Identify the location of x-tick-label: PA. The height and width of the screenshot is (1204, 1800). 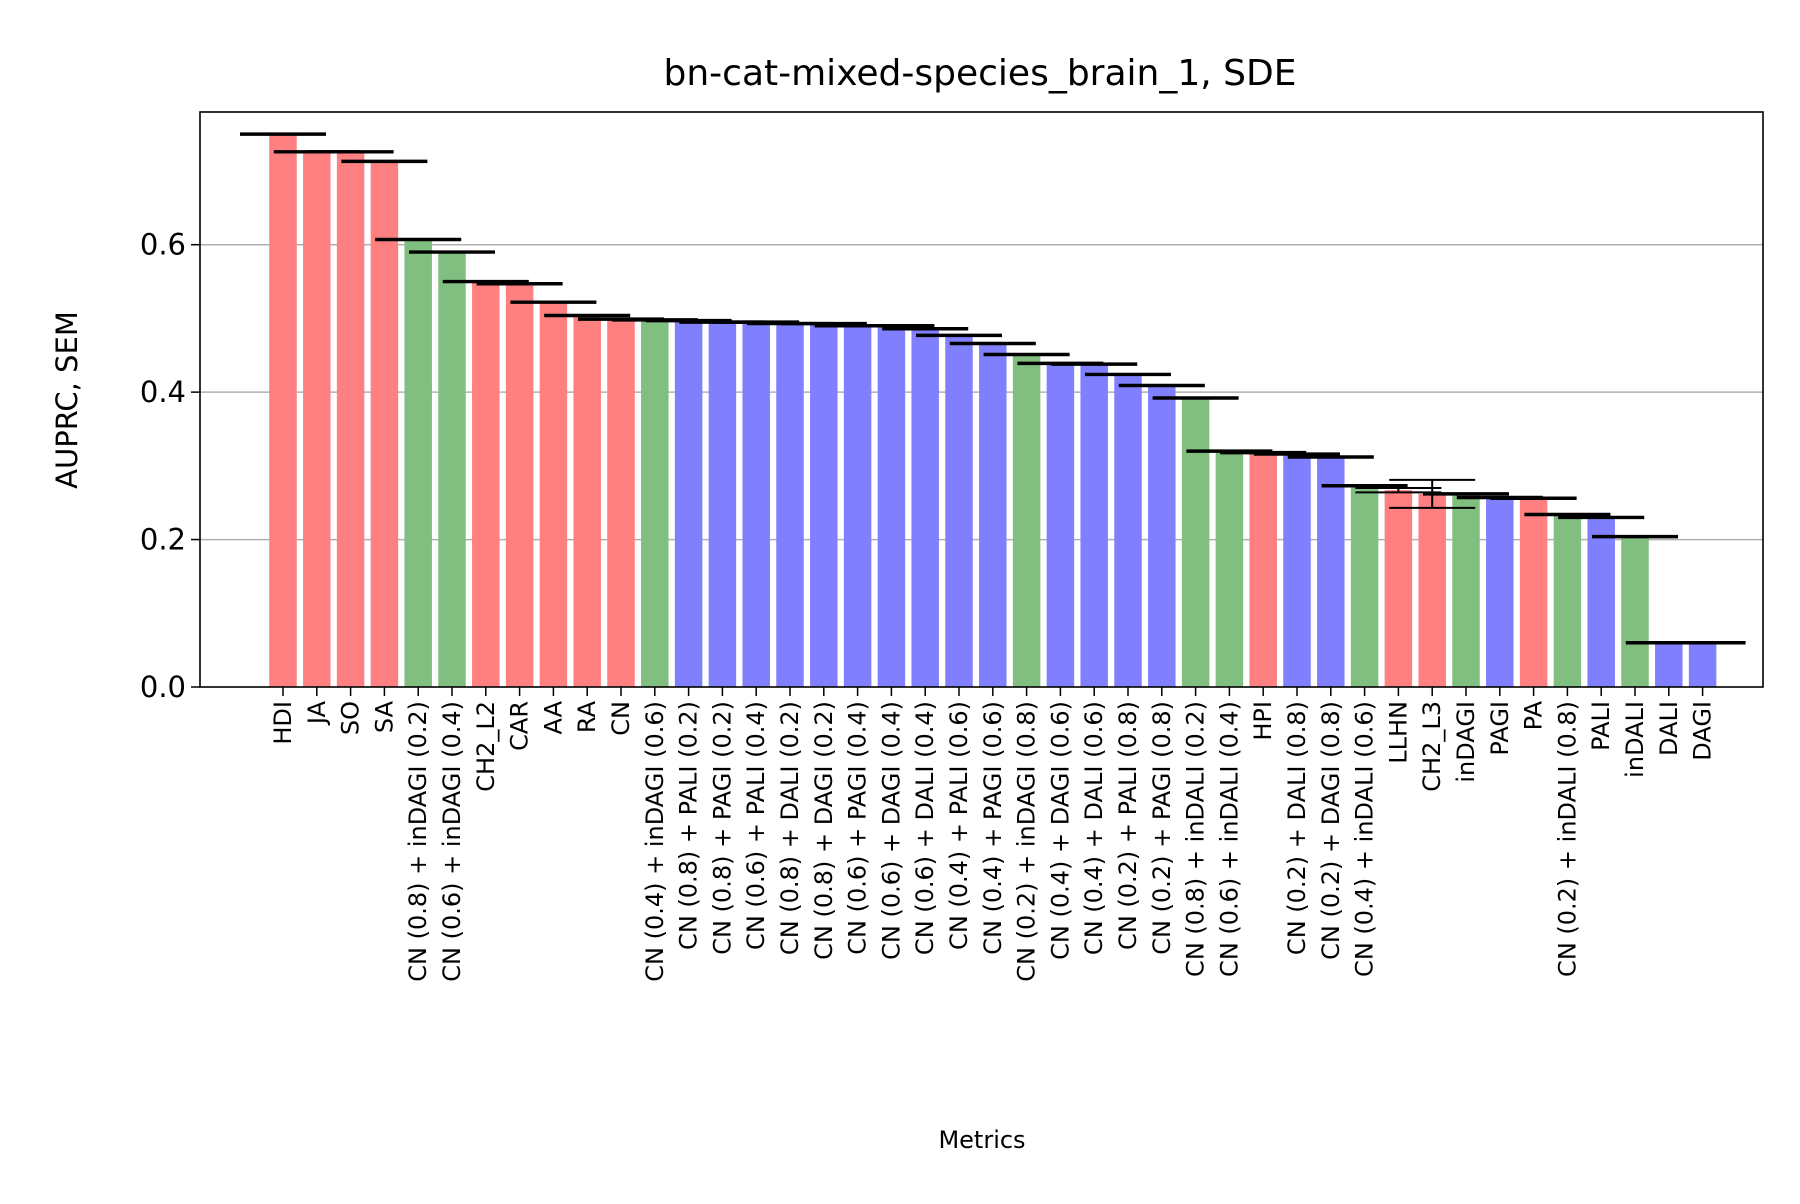
(1534, 715).